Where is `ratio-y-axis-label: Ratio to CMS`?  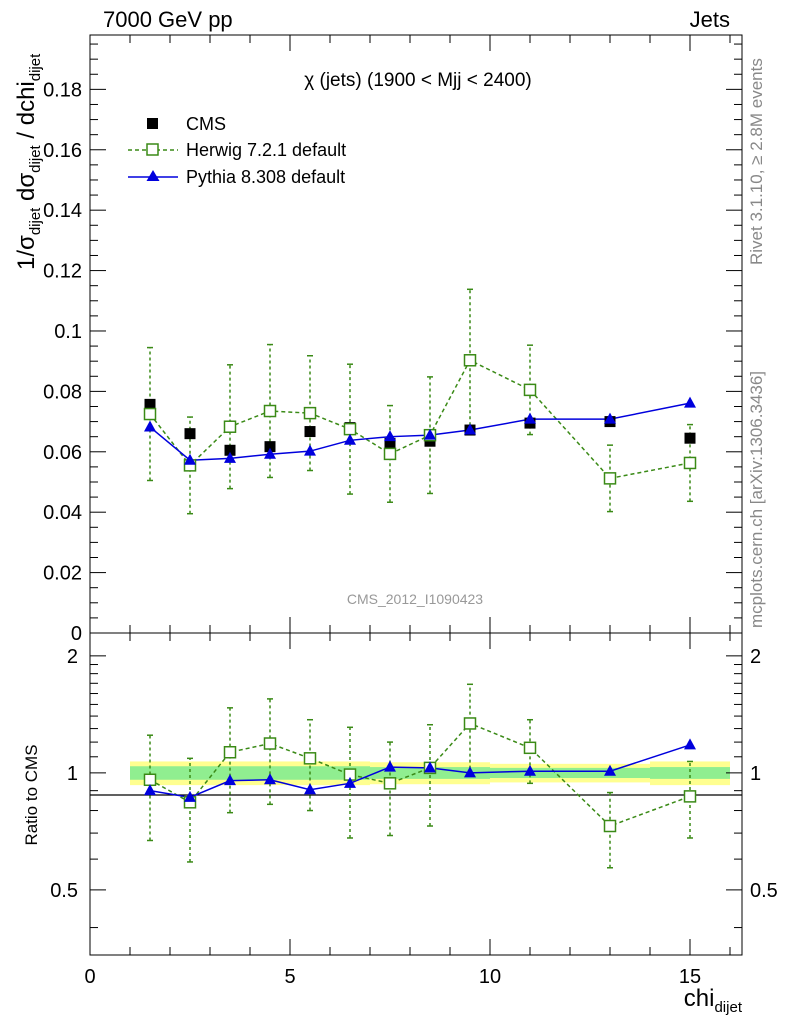 ratio-y-axis-label: Ratio to CMS is located at coordinates (31, 794).